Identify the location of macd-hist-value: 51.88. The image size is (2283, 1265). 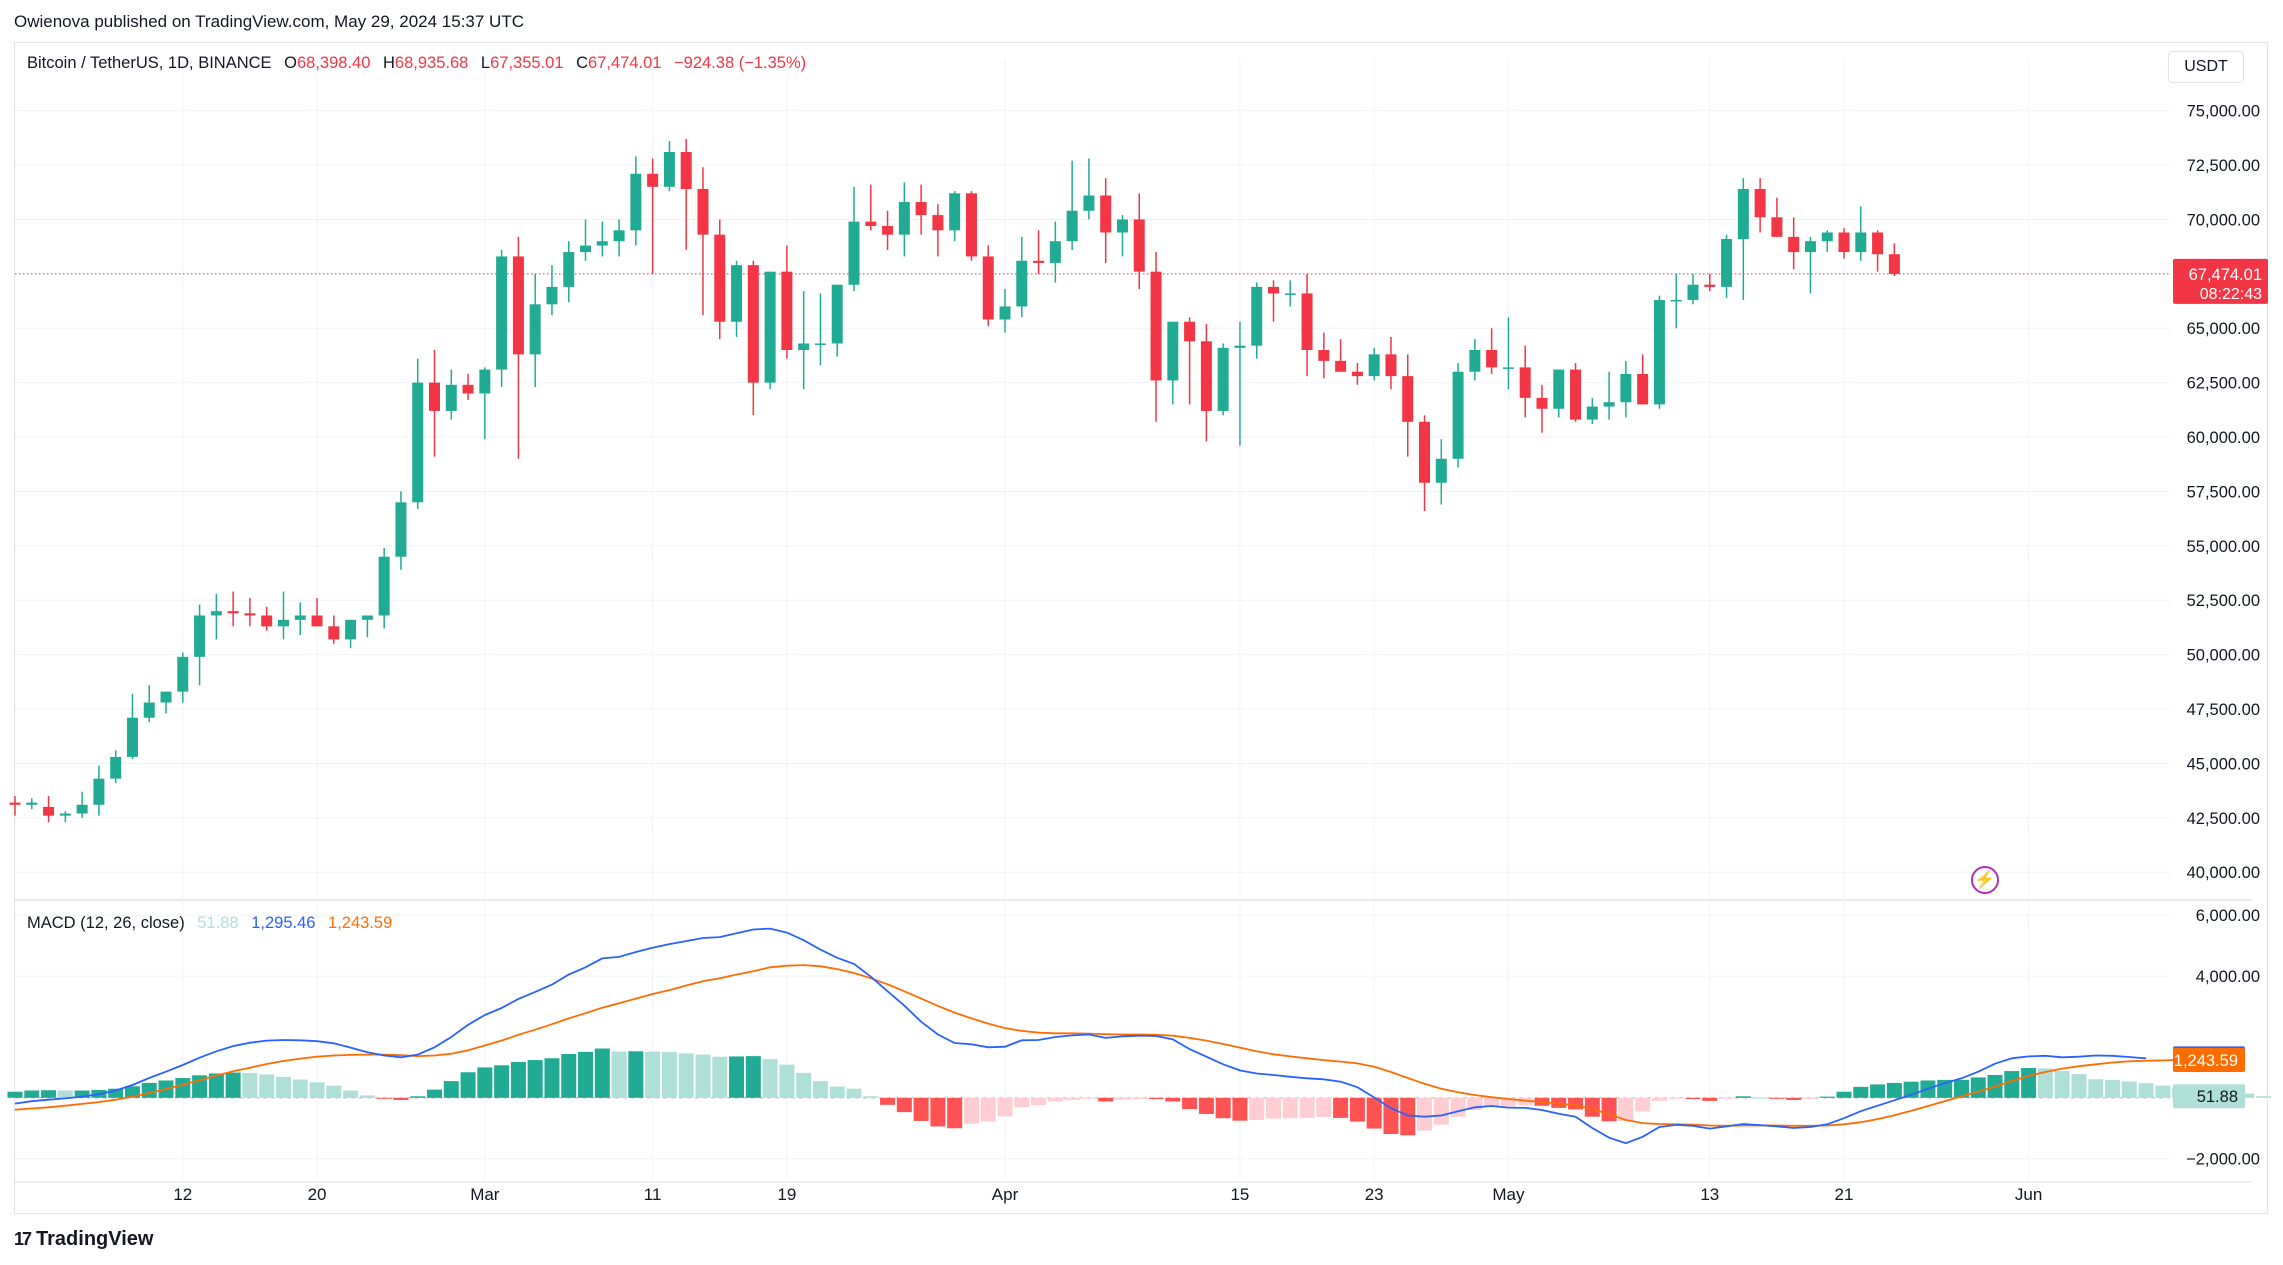
(218, 923).